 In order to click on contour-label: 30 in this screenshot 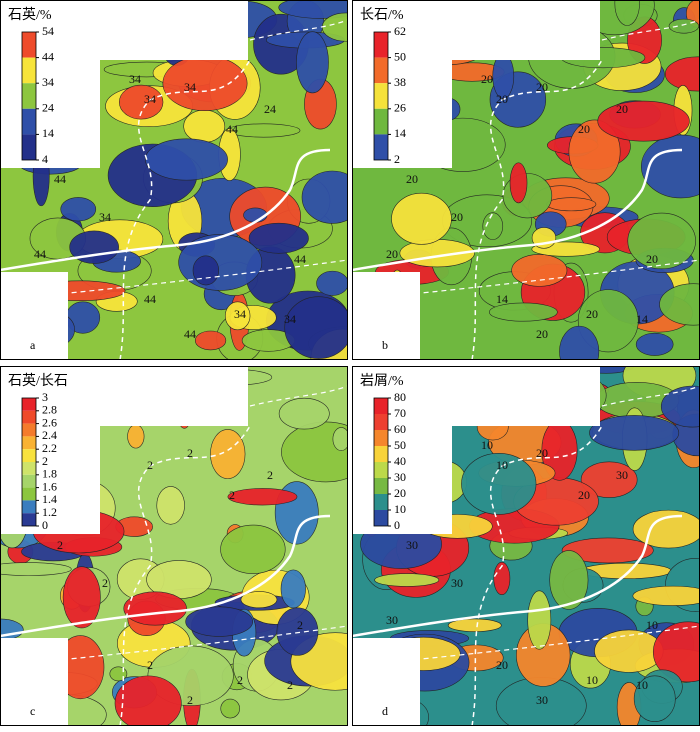, I will do `click(542, 700)`.